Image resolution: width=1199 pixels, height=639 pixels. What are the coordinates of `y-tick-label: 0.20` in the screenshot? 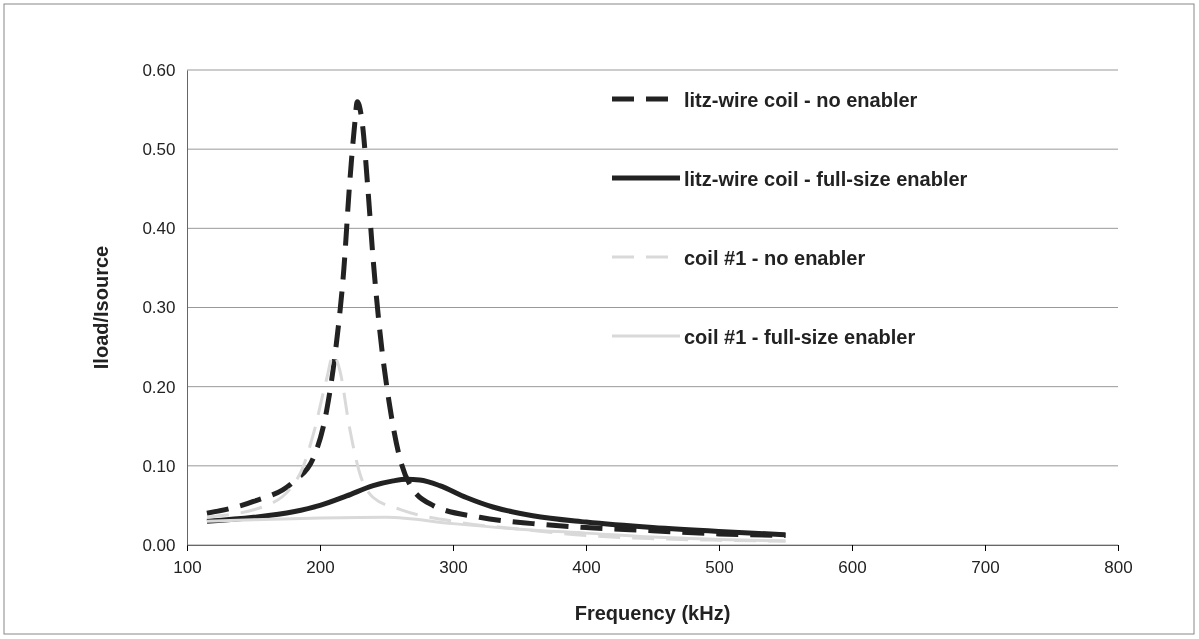 It's located at (159, 387).